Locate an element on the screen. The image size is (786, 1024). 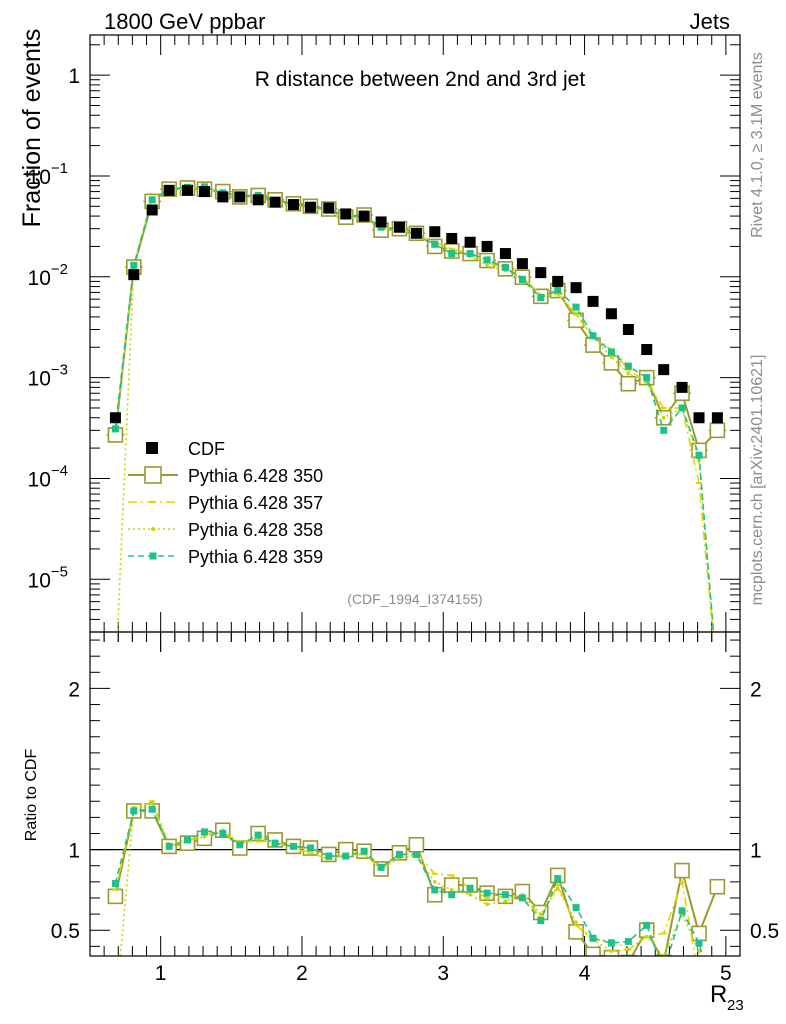
ratio-ytick-label: 1 is located at coordinates (74, 851).